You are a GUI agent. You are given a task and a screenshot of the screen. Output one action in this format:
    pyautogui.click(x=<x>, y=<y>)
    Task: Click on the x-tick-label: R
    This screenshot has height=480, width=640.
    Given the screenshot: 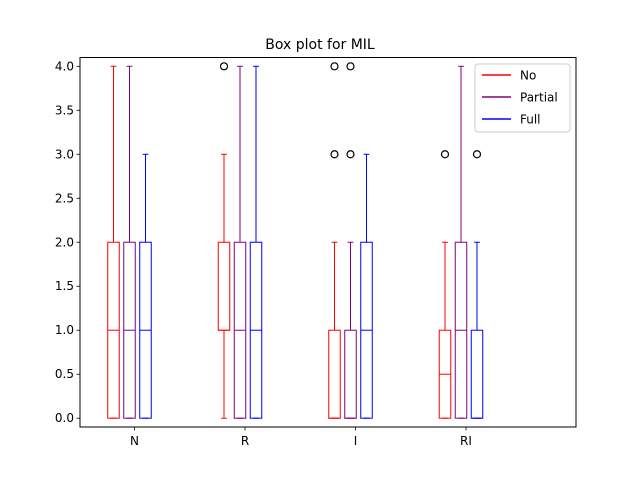 What is the action you would take?
    pyautogui.click(x=245, y=441)
    